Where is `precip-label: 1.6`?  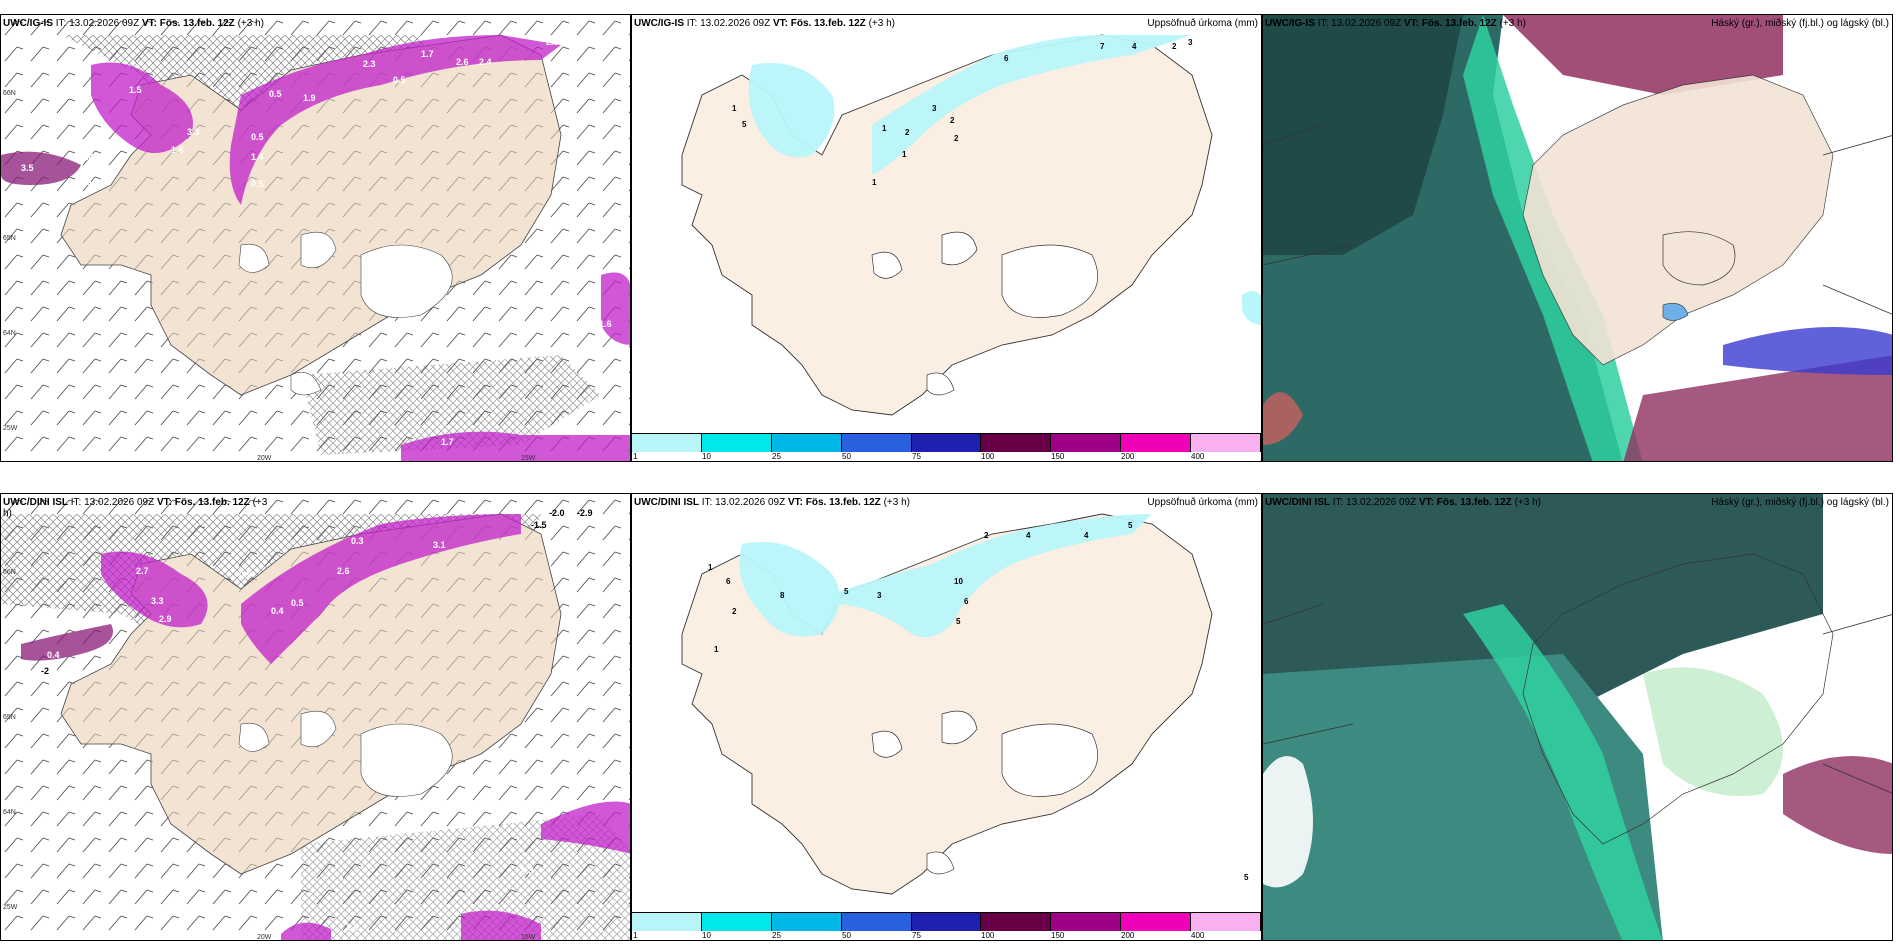 precip-label: 1.6 is located at coordinates (177, 150).